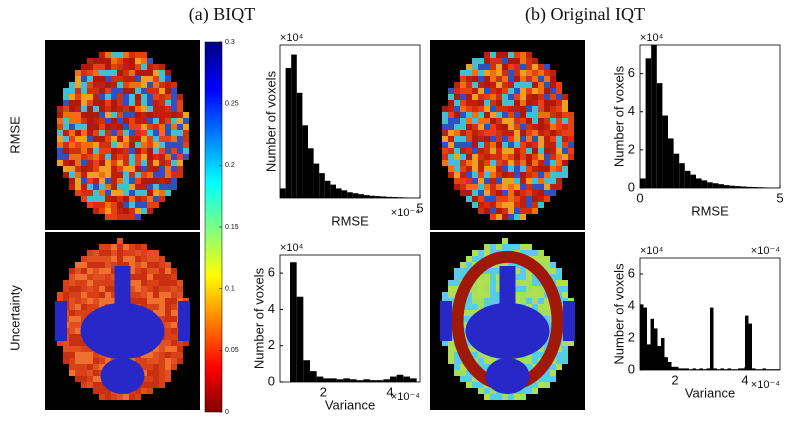  Describe the element at coordinates (350, 318) in the screenshot. I see `plot-area` at that location.